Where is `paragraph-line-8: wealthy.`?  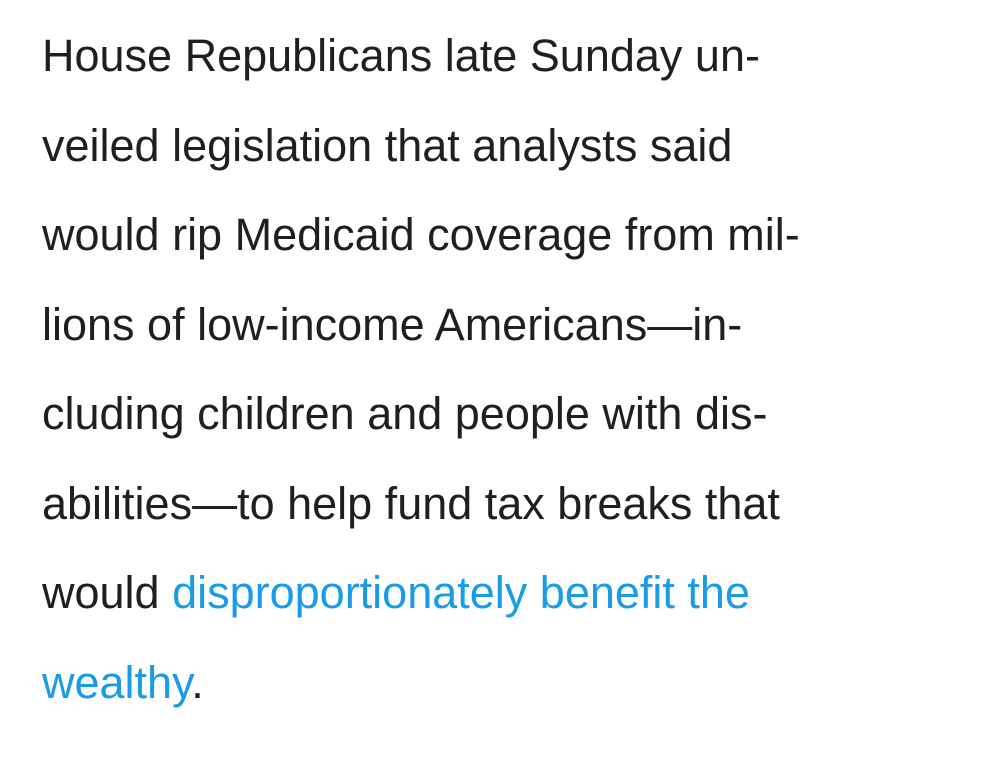 paragraph-line-8: wealthy. is located at coordinates (512, 683).